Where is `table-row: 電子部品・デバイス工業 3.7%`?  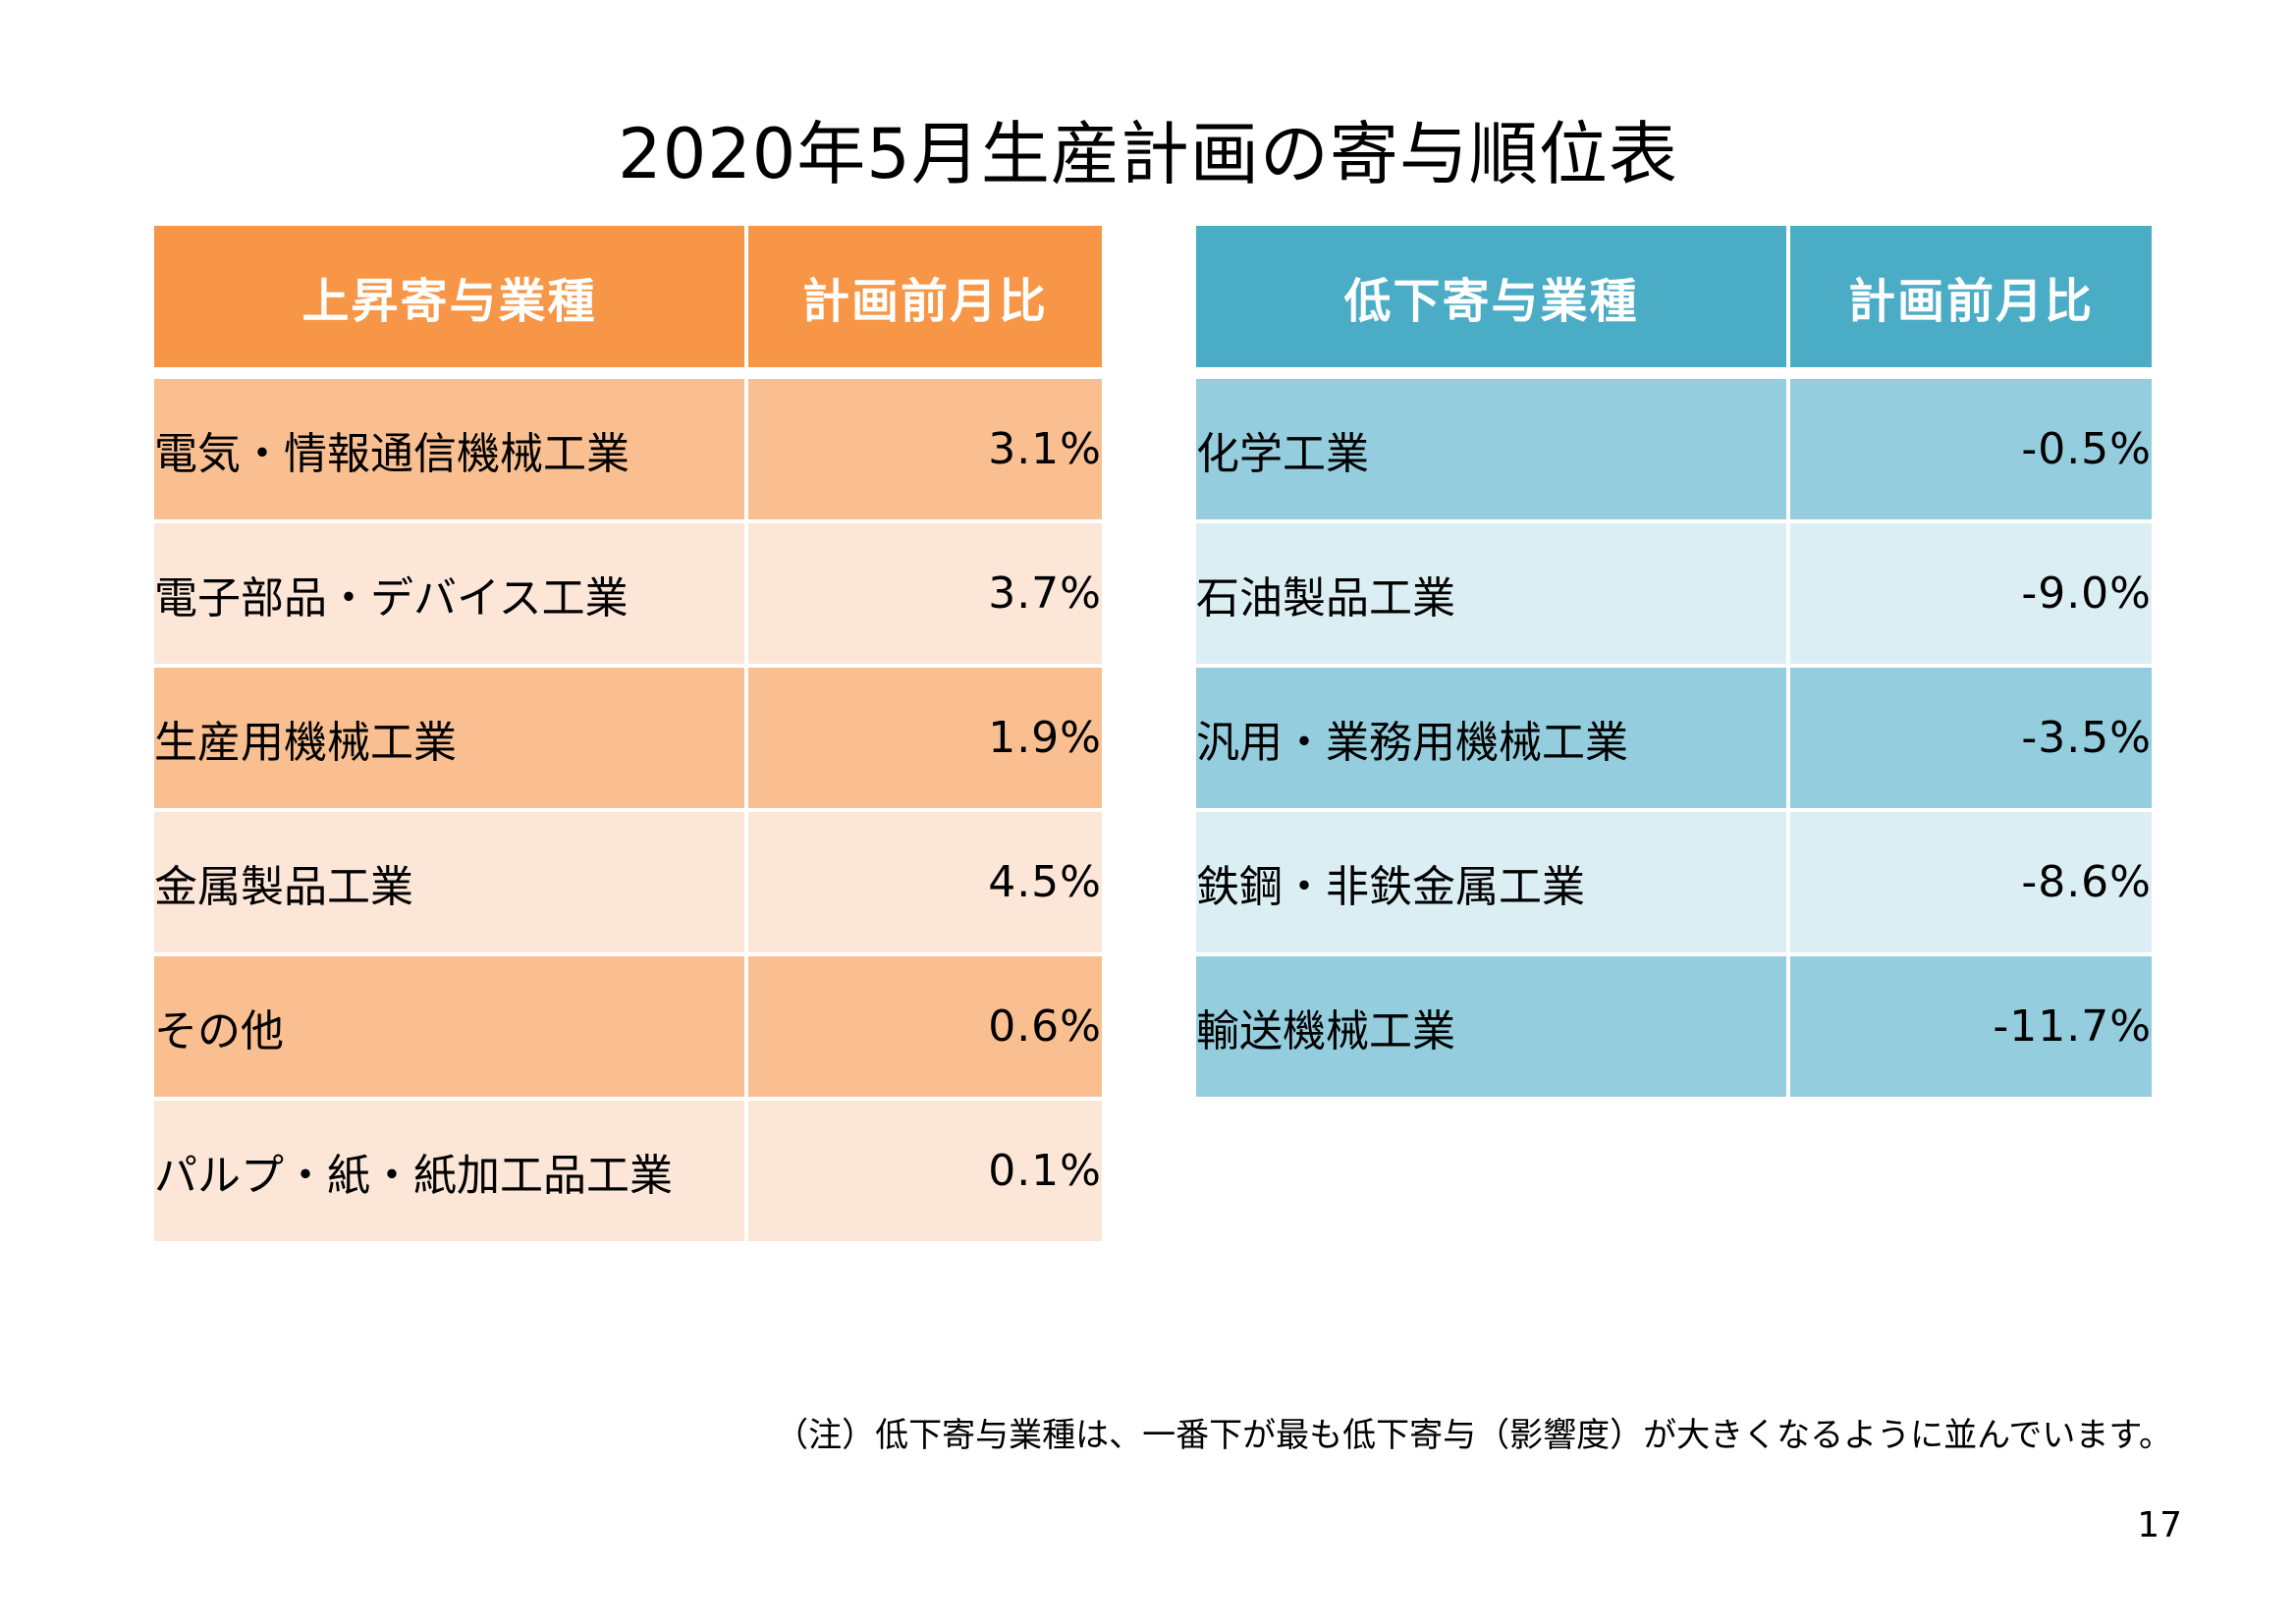 table-row: 電子部品・デバイス工業 3.7% is located at coordinates (628, 593).